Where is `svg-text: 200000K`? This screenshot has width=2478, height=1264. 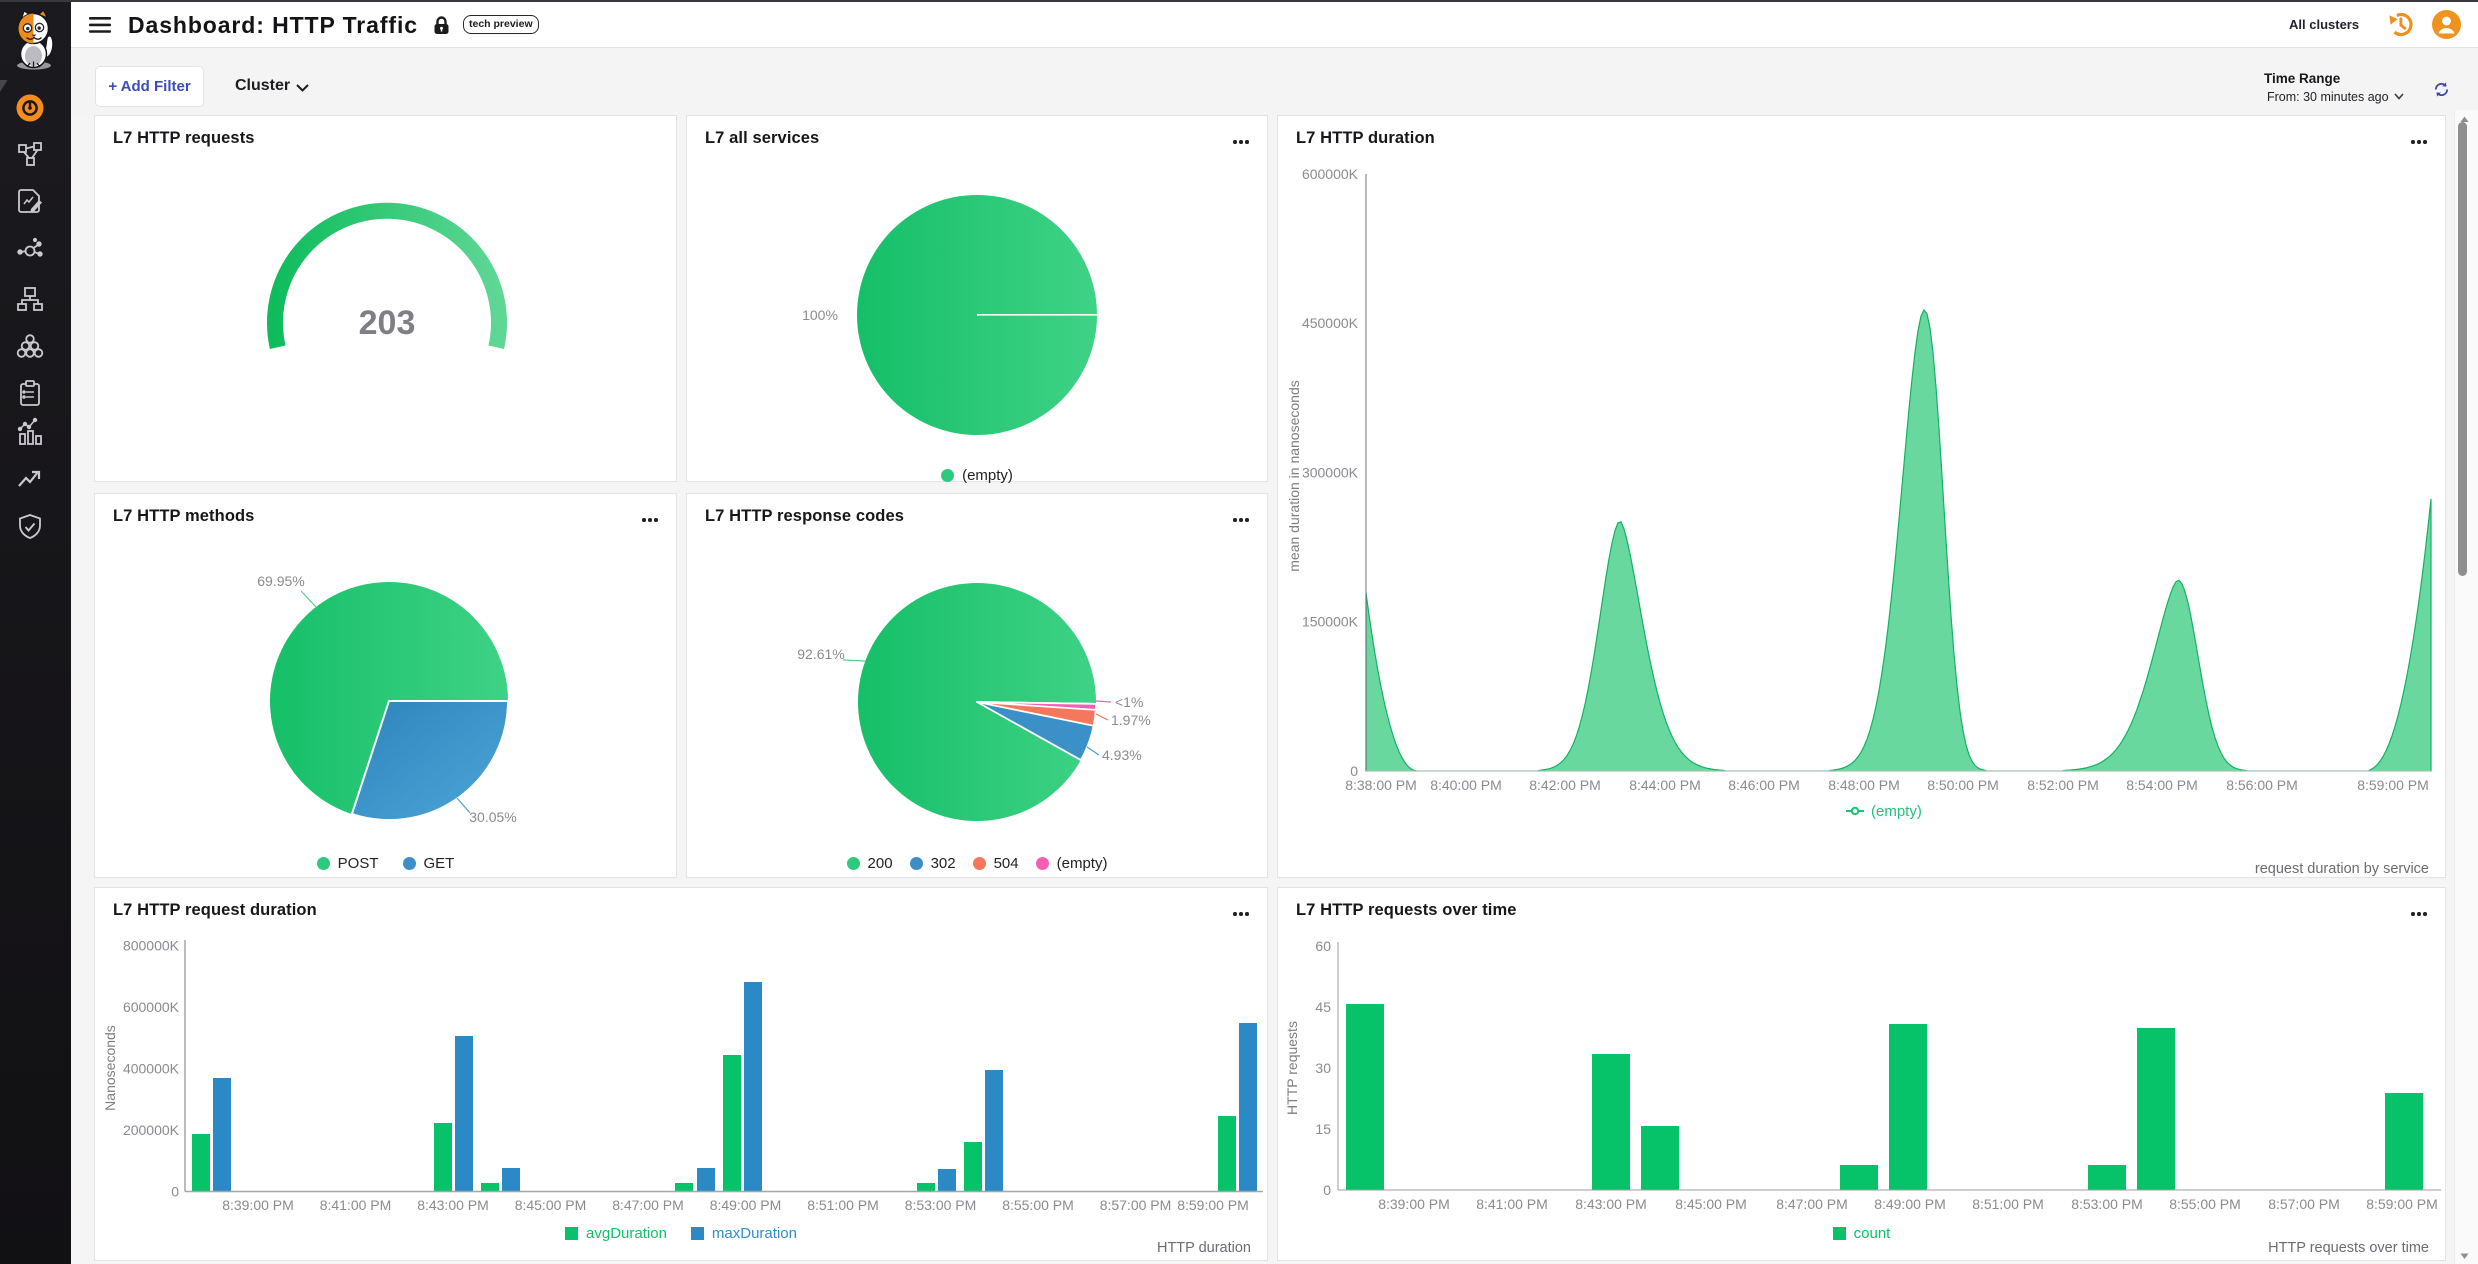 svg-text: 200000K is located at coordinates (151, 1130).